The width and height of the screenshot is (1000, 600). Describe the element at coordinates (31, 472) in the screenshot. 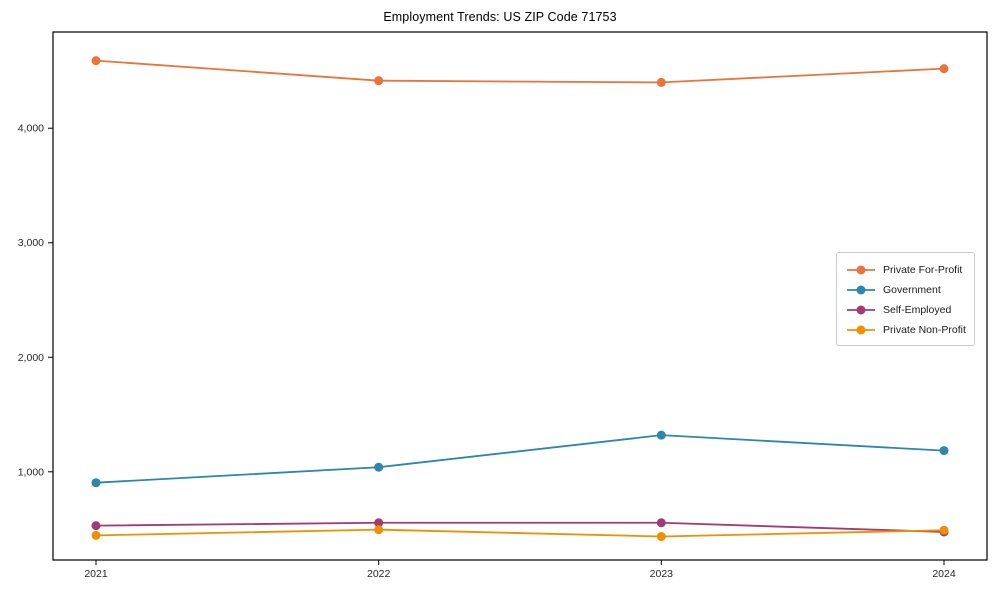

I see `y-tick-label: 1,000` at that location.